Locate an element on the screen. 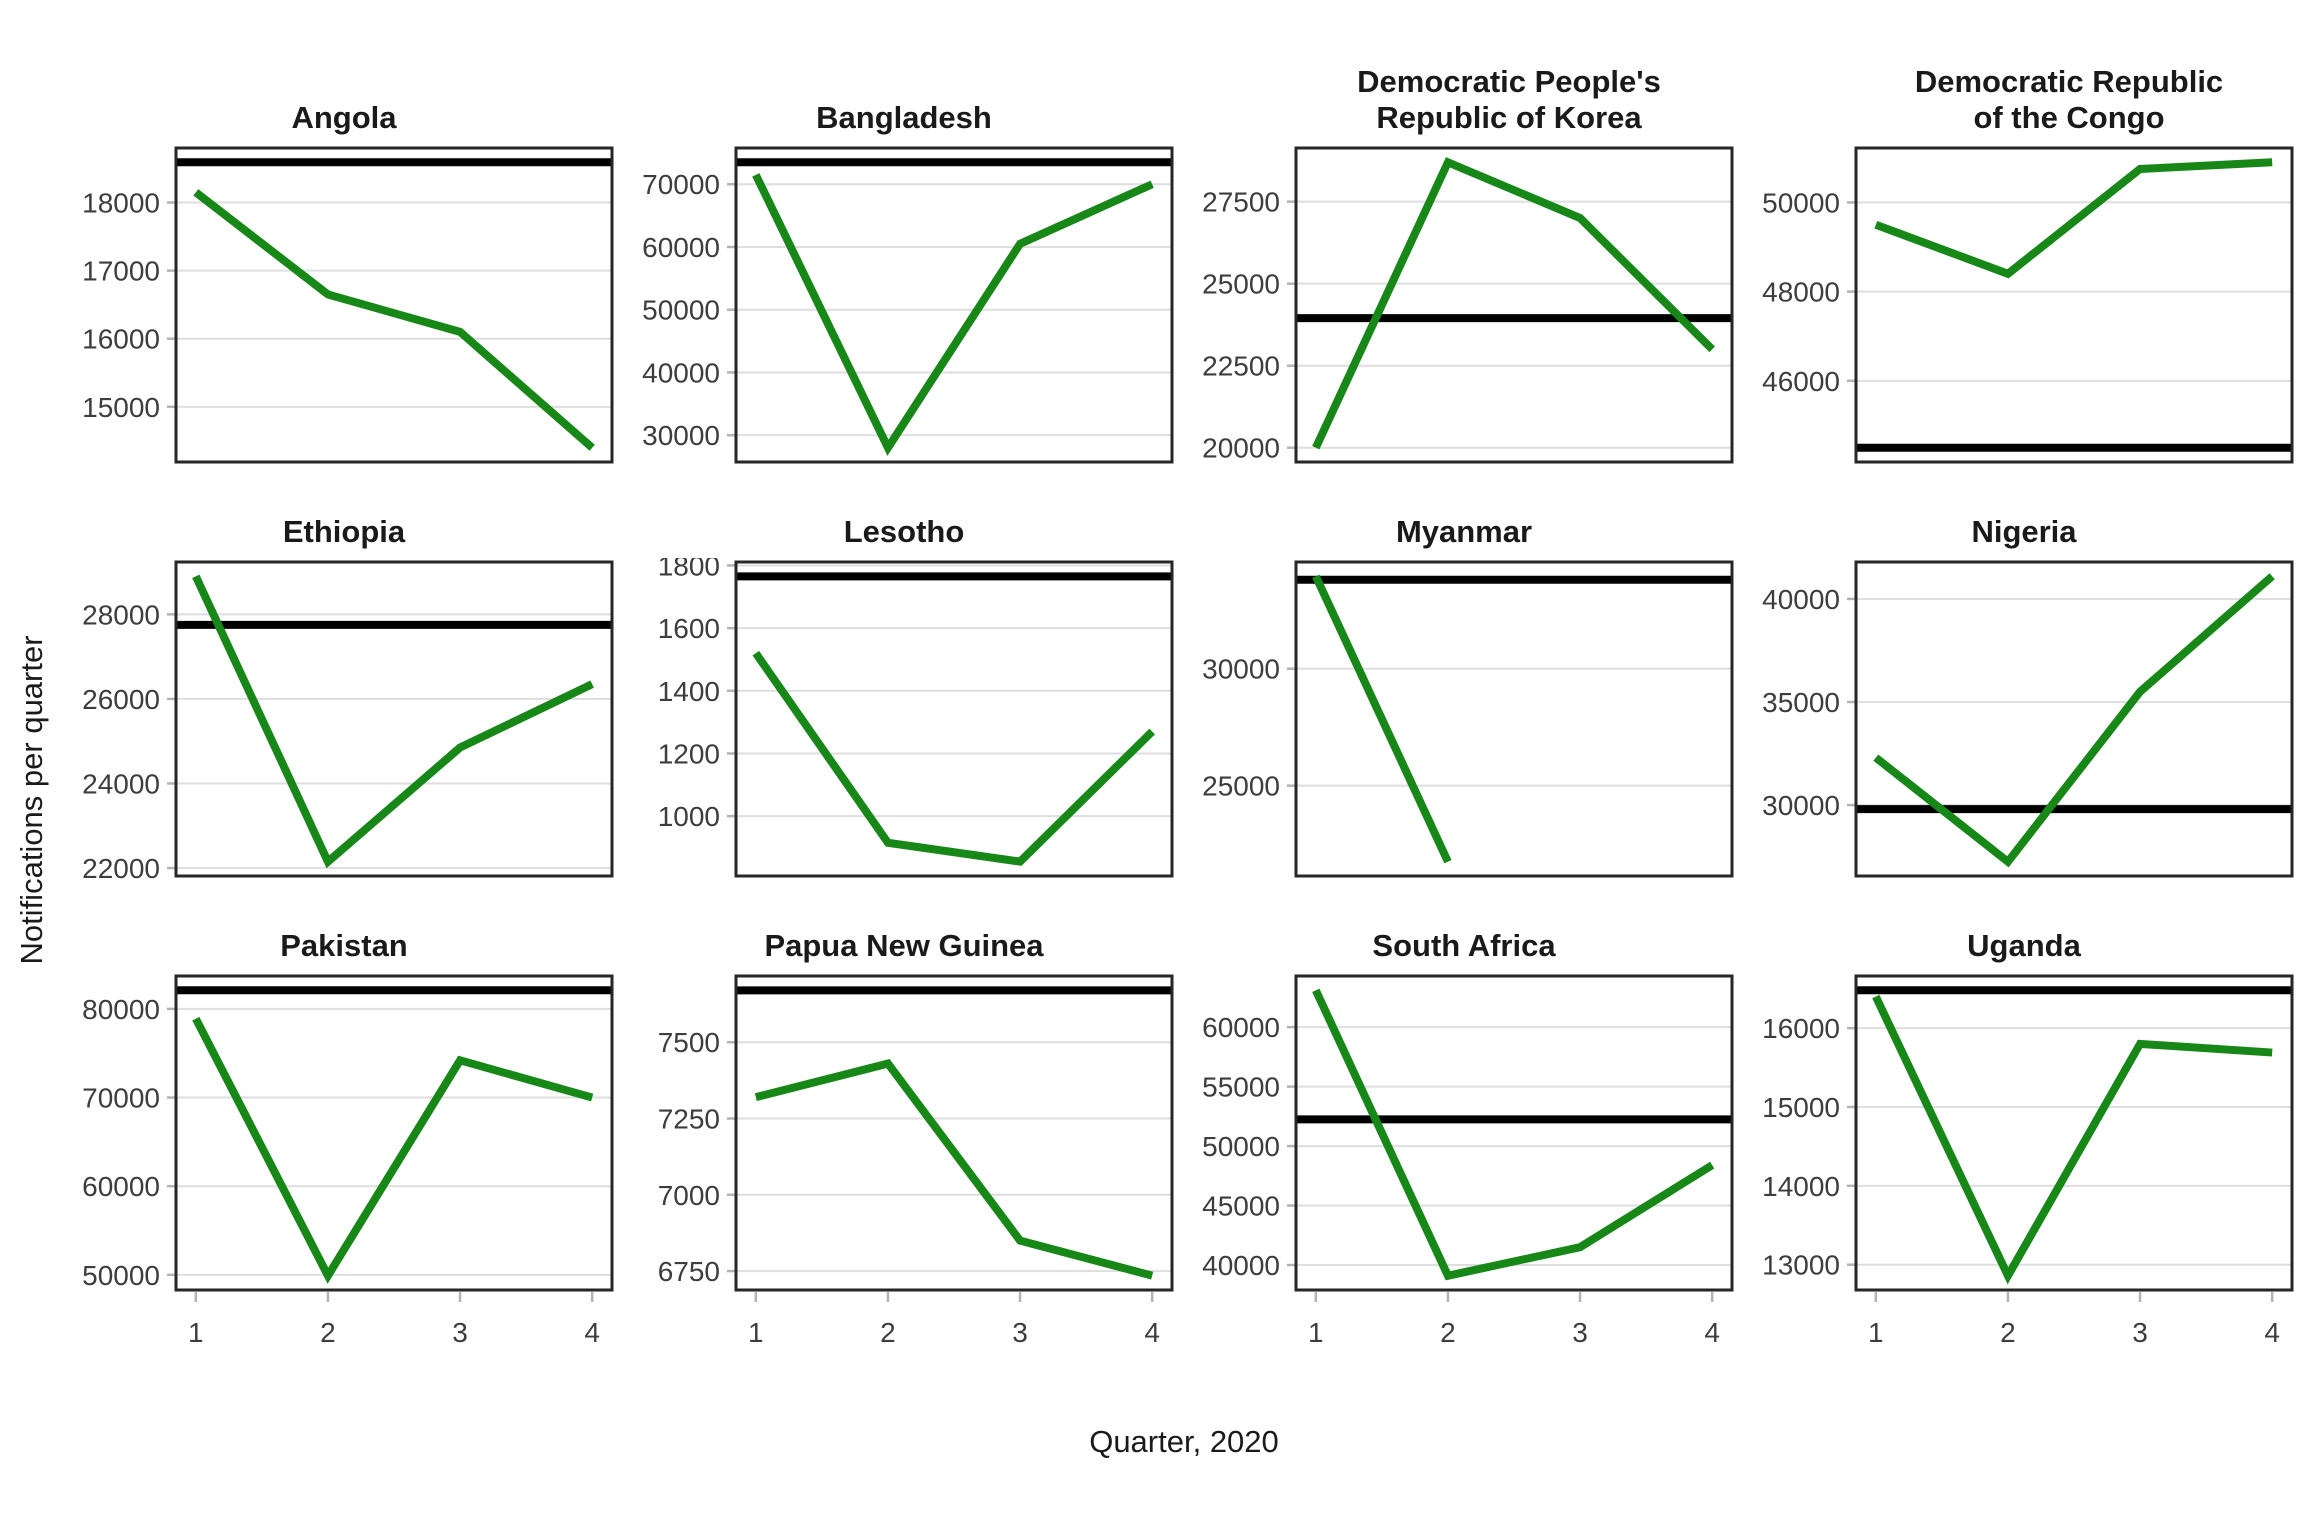 Image resolution: width=2304 pixels, height=1536 pixels. facet-uganda: Uganda 13000 14000 15000 16000 1 2 3 4 is located at coordinates (2024, 1118).